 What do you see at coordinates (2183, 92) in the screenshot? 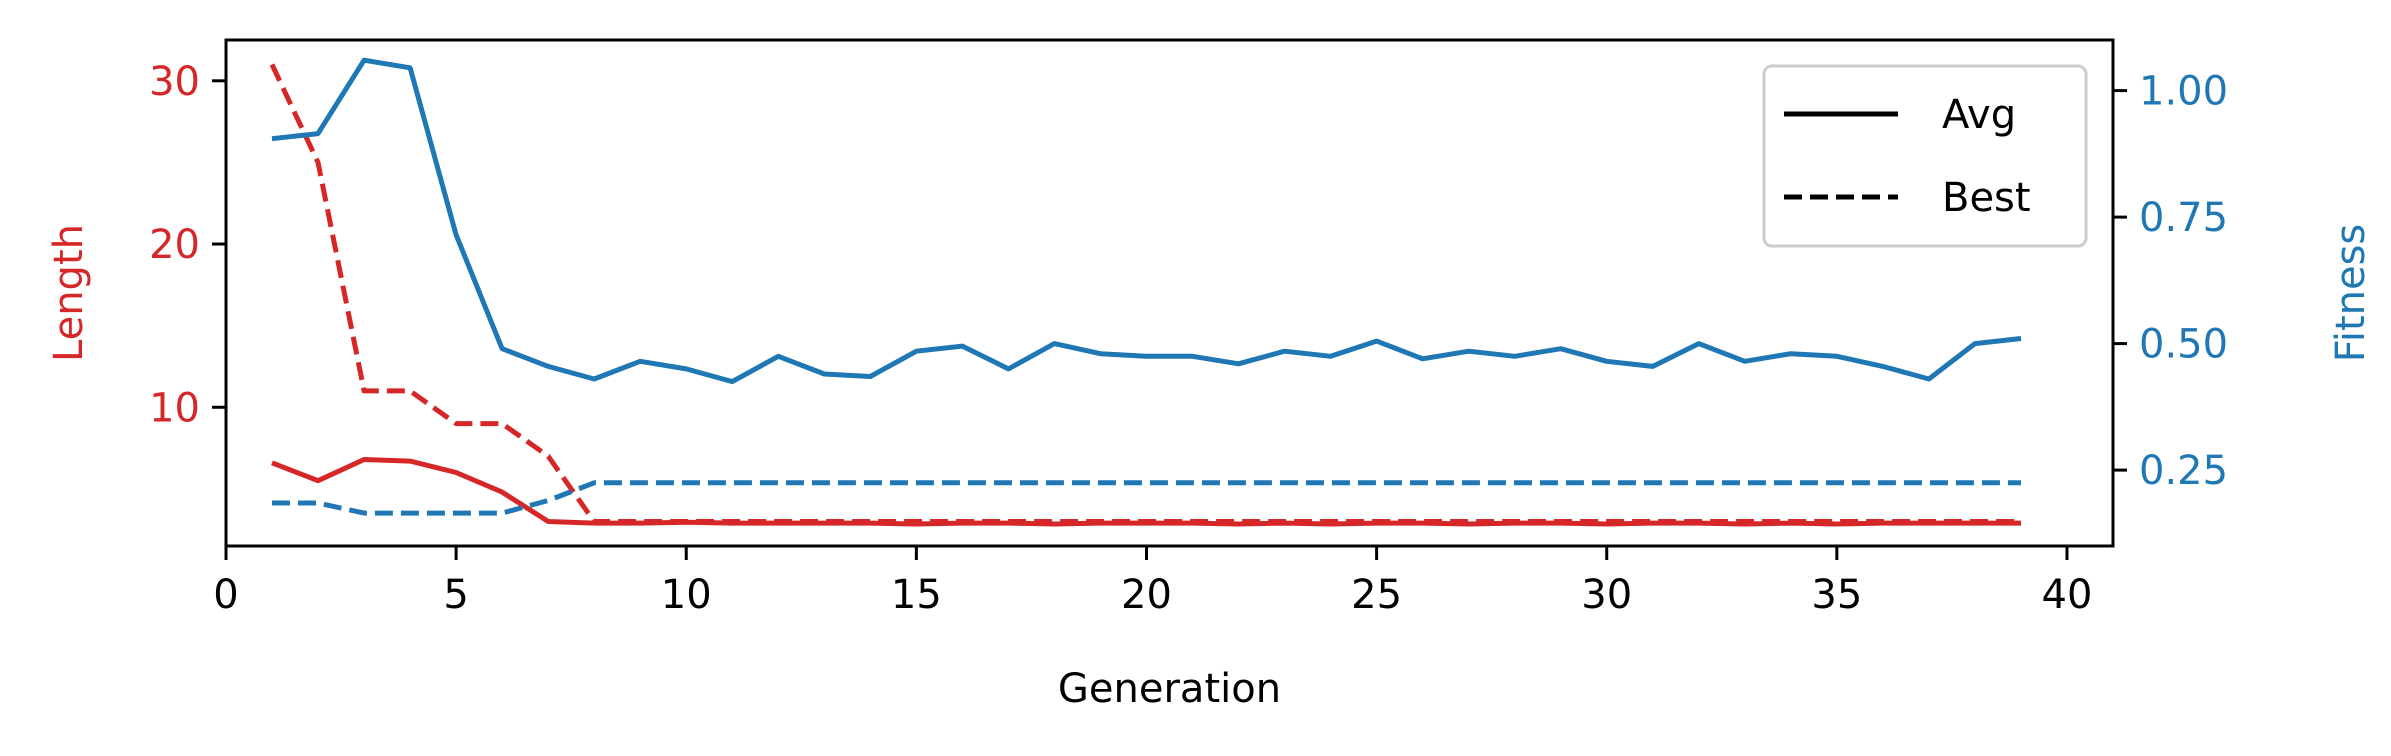
I see `y-right-tick-label: 1.00` at bounding box center [2183, 92].